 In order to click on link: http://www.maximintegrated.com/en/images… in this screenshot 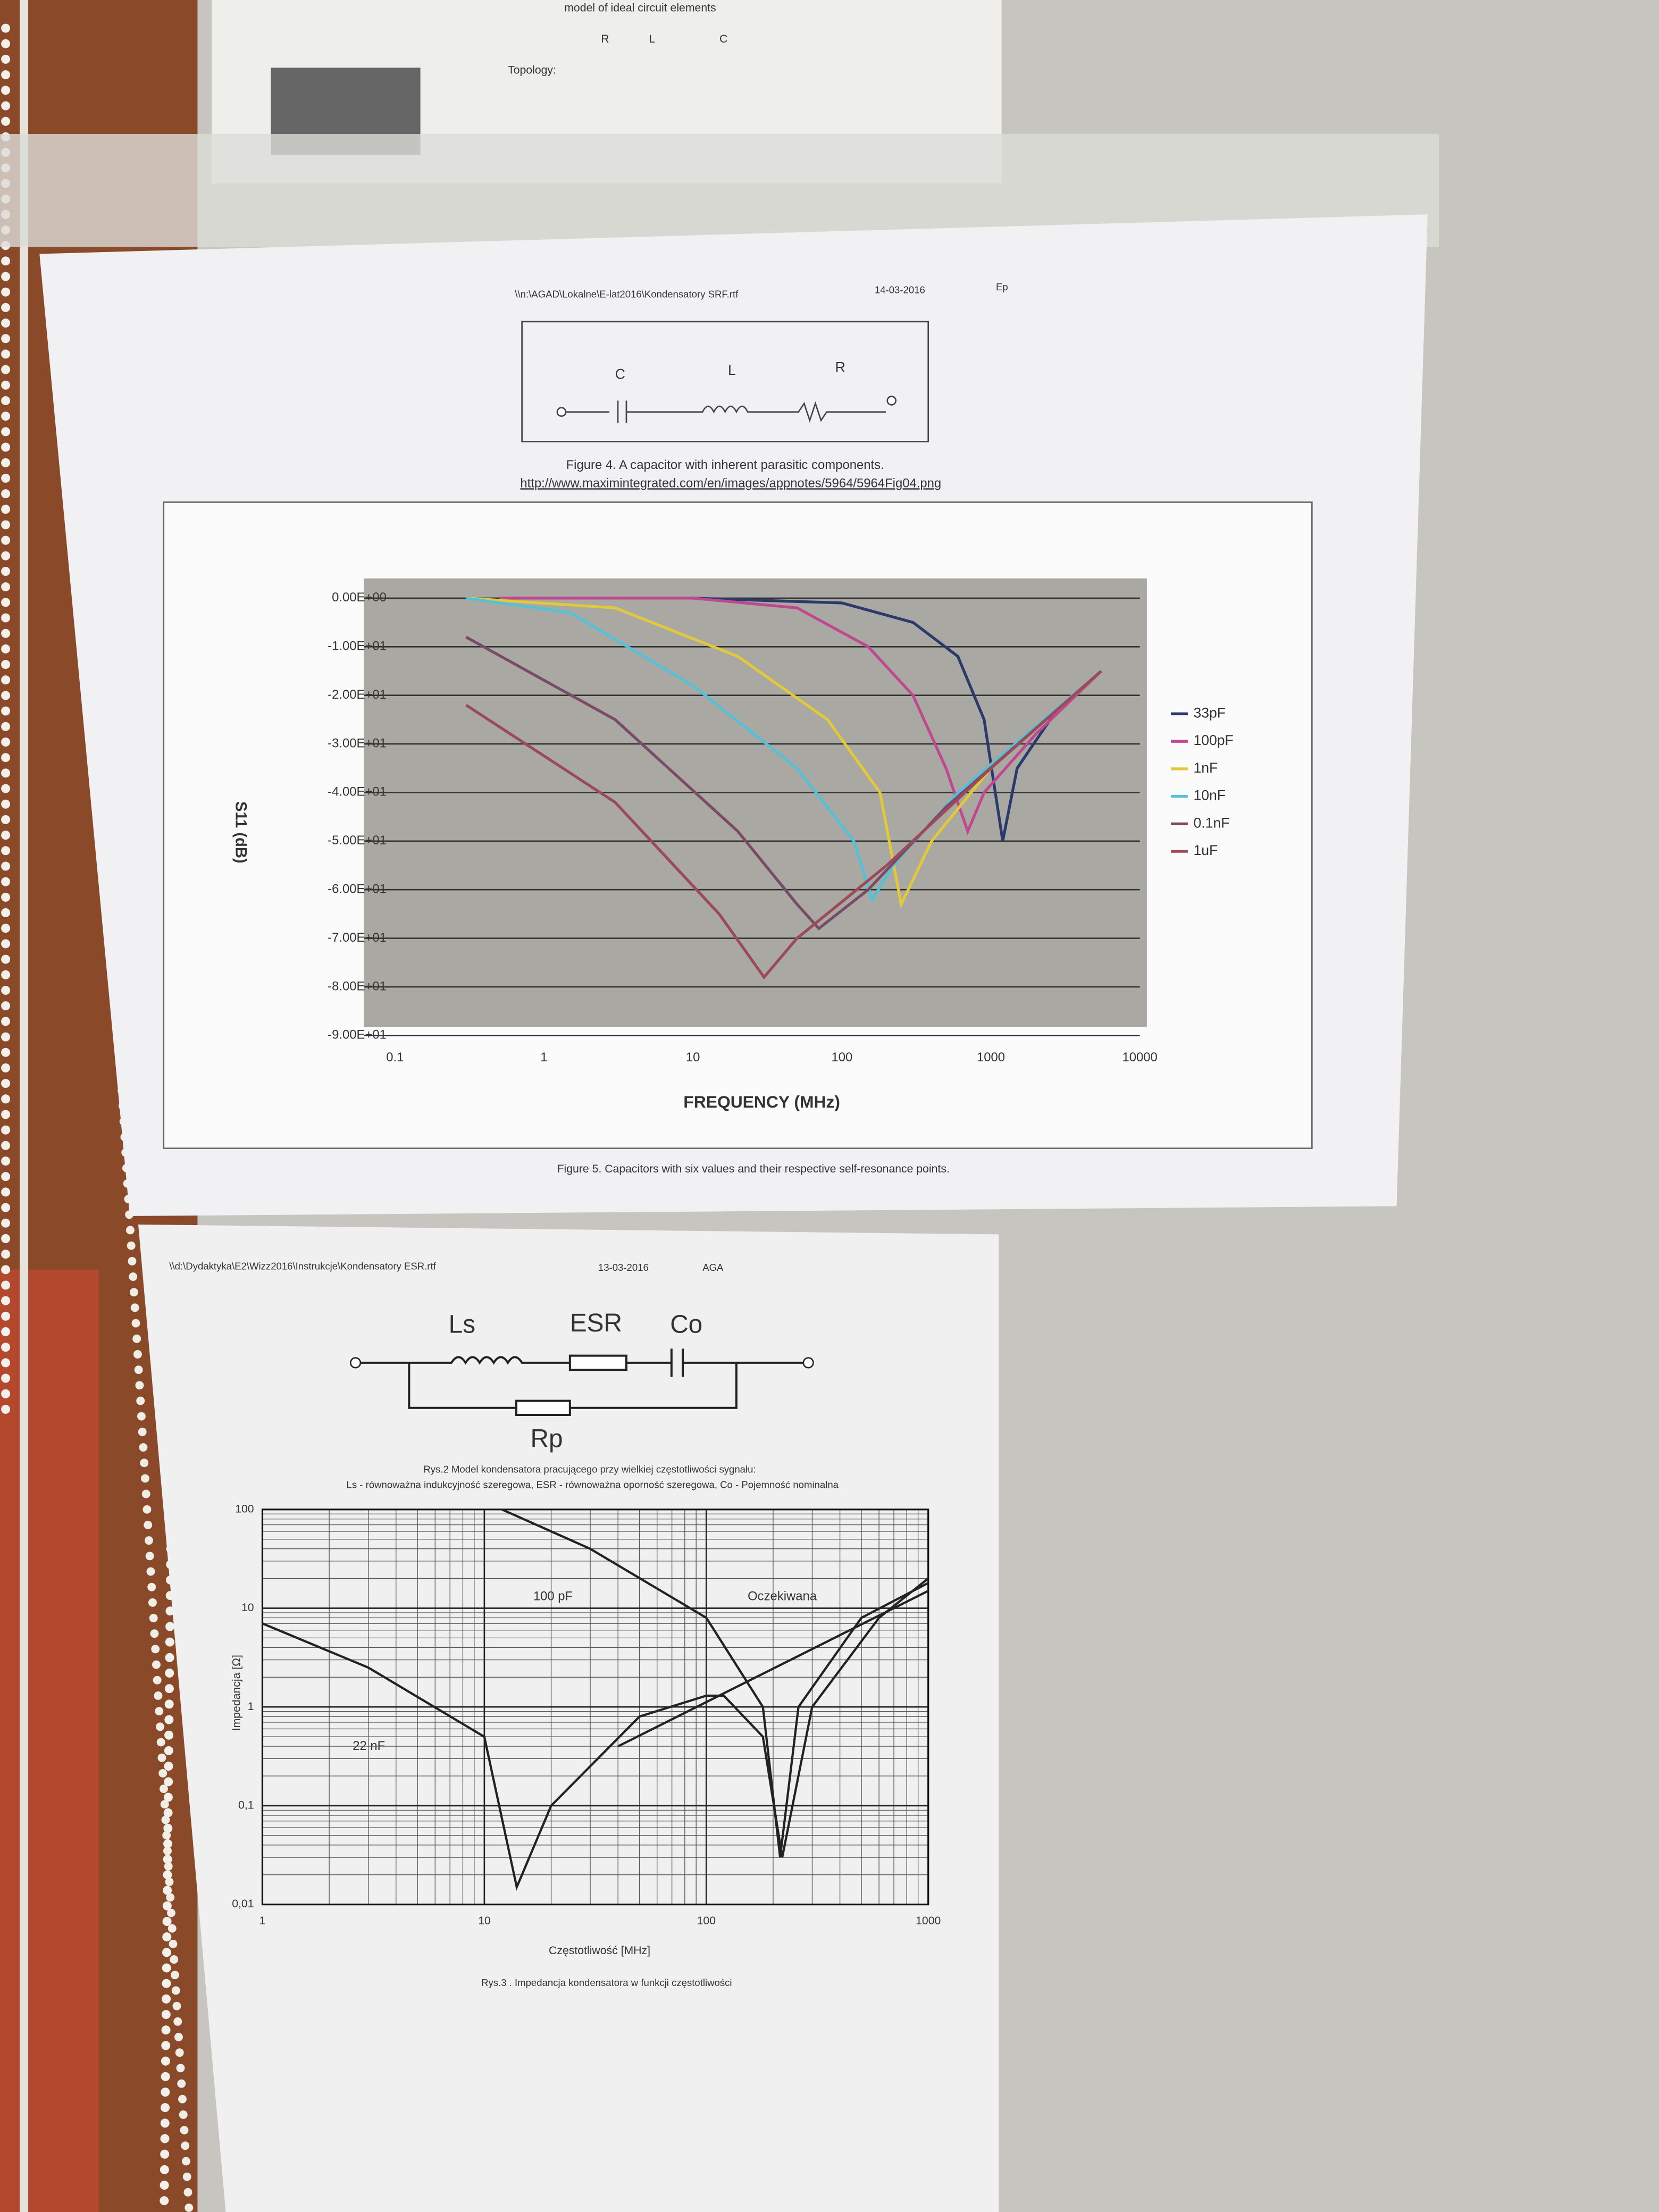, I will do `click(730, 483)`.